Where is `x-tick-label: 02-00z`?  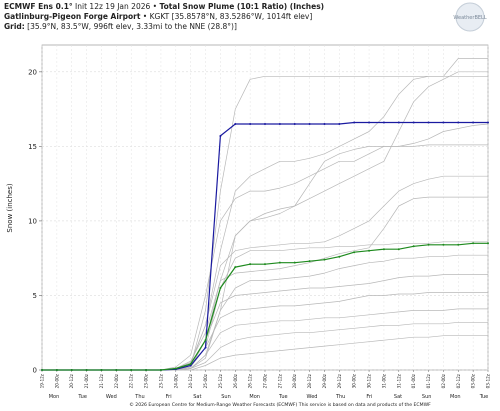 x-tick-label: 02-00z is located at coordinates (443, 380).